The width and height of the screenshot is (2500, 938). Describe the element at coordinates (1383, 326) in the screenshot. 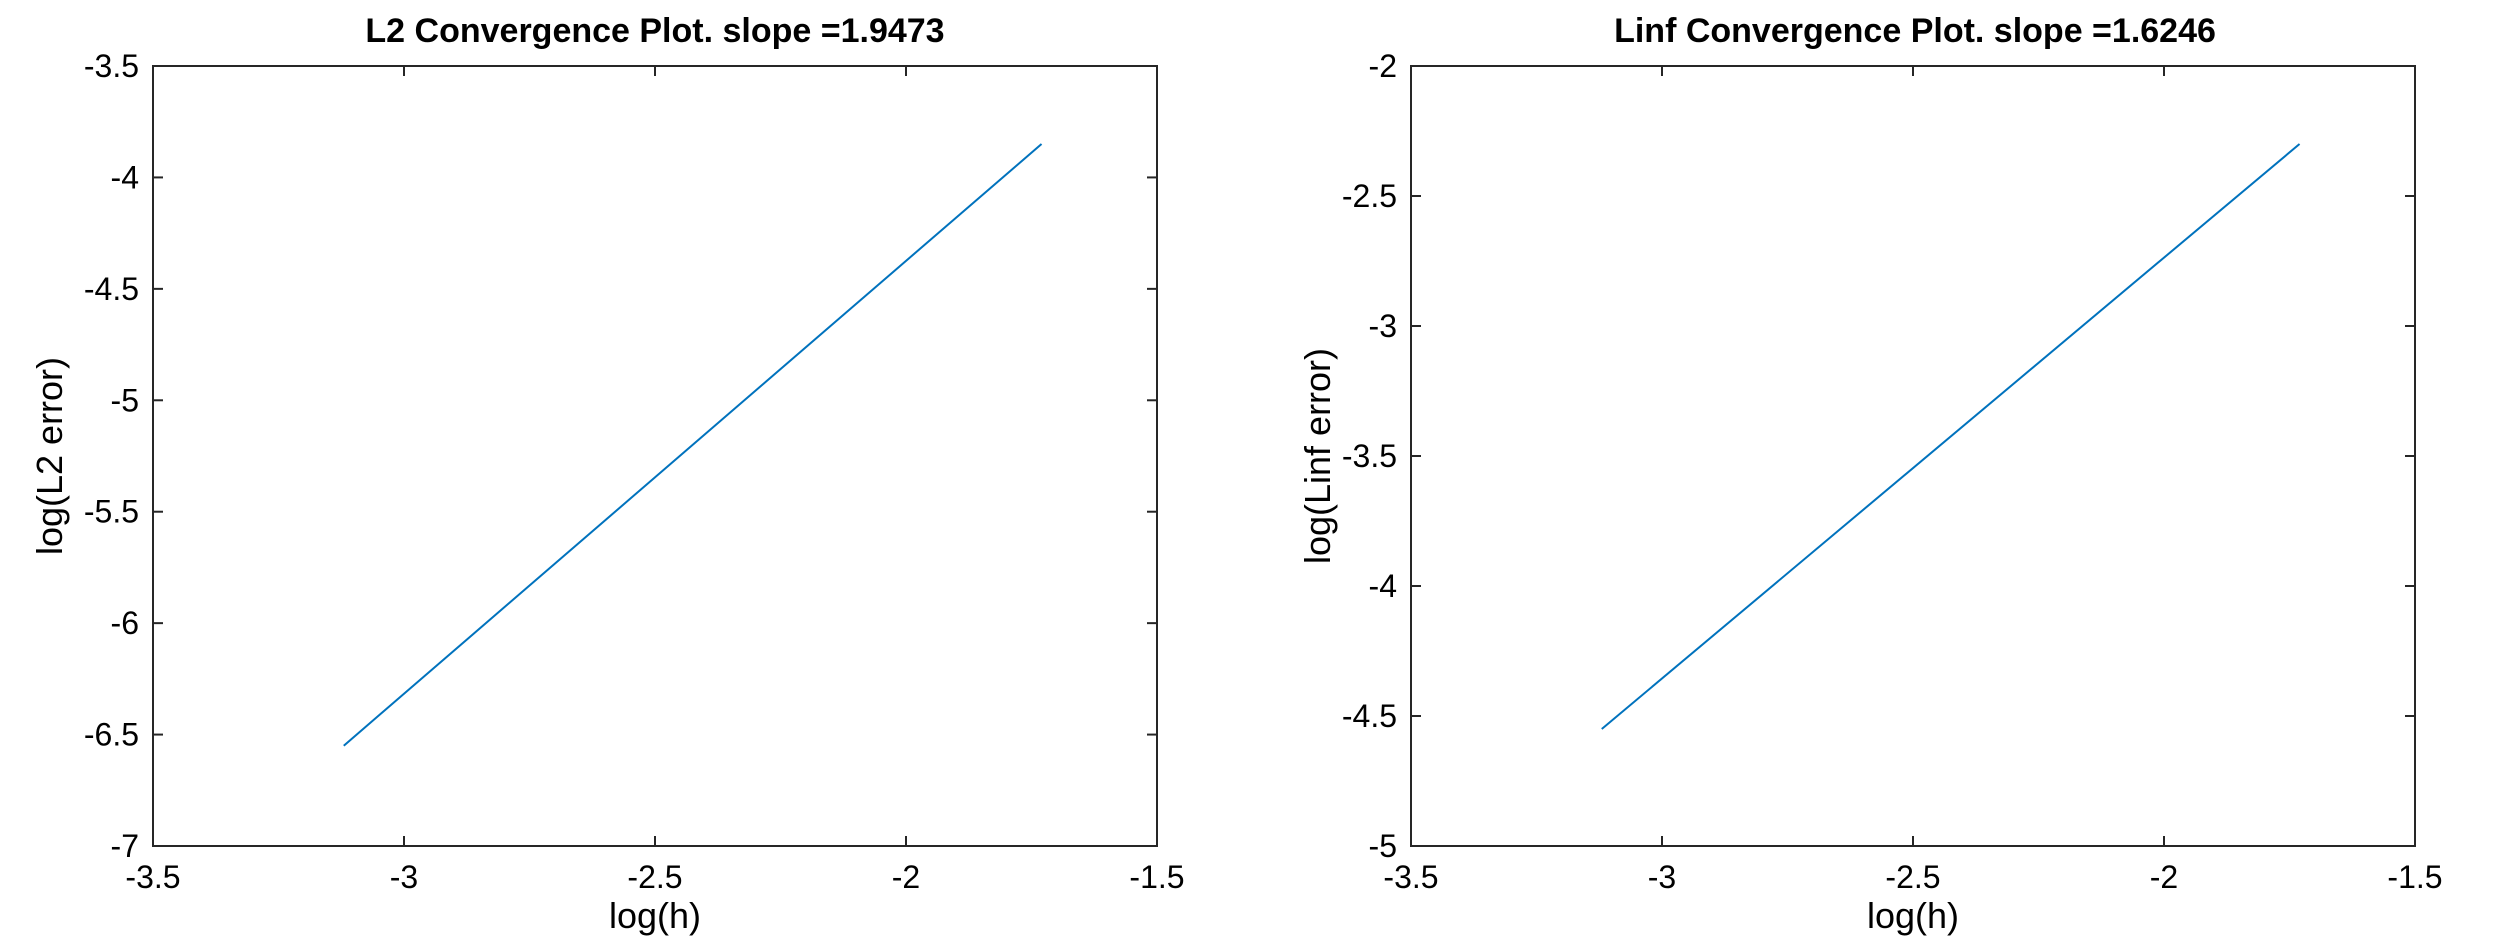

I see `y-tick-label: -3` at that location.